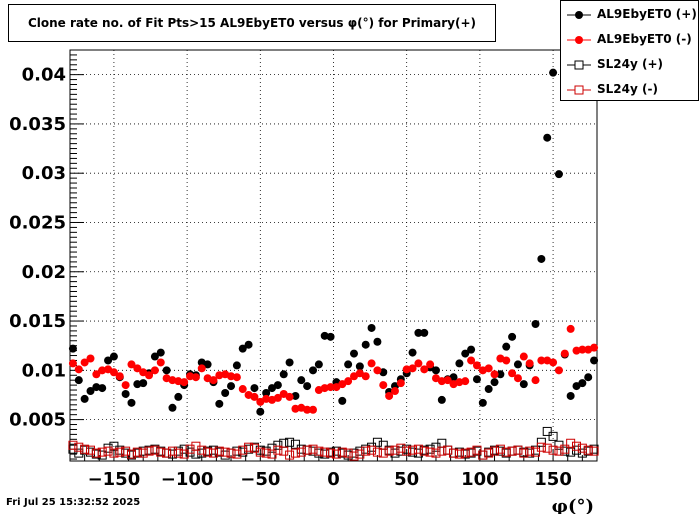 The image size is (700, 514). What do you see at coordinates (579, 90) in the screenshot?
I see `legend-marker-open-red-square-icon` at bounding box center [579, 90].